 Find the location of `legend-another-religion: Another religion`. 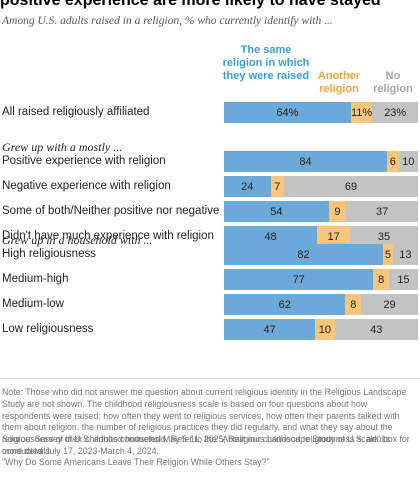

legend-another-religion: Another religion is located at coordinates (339, 82).